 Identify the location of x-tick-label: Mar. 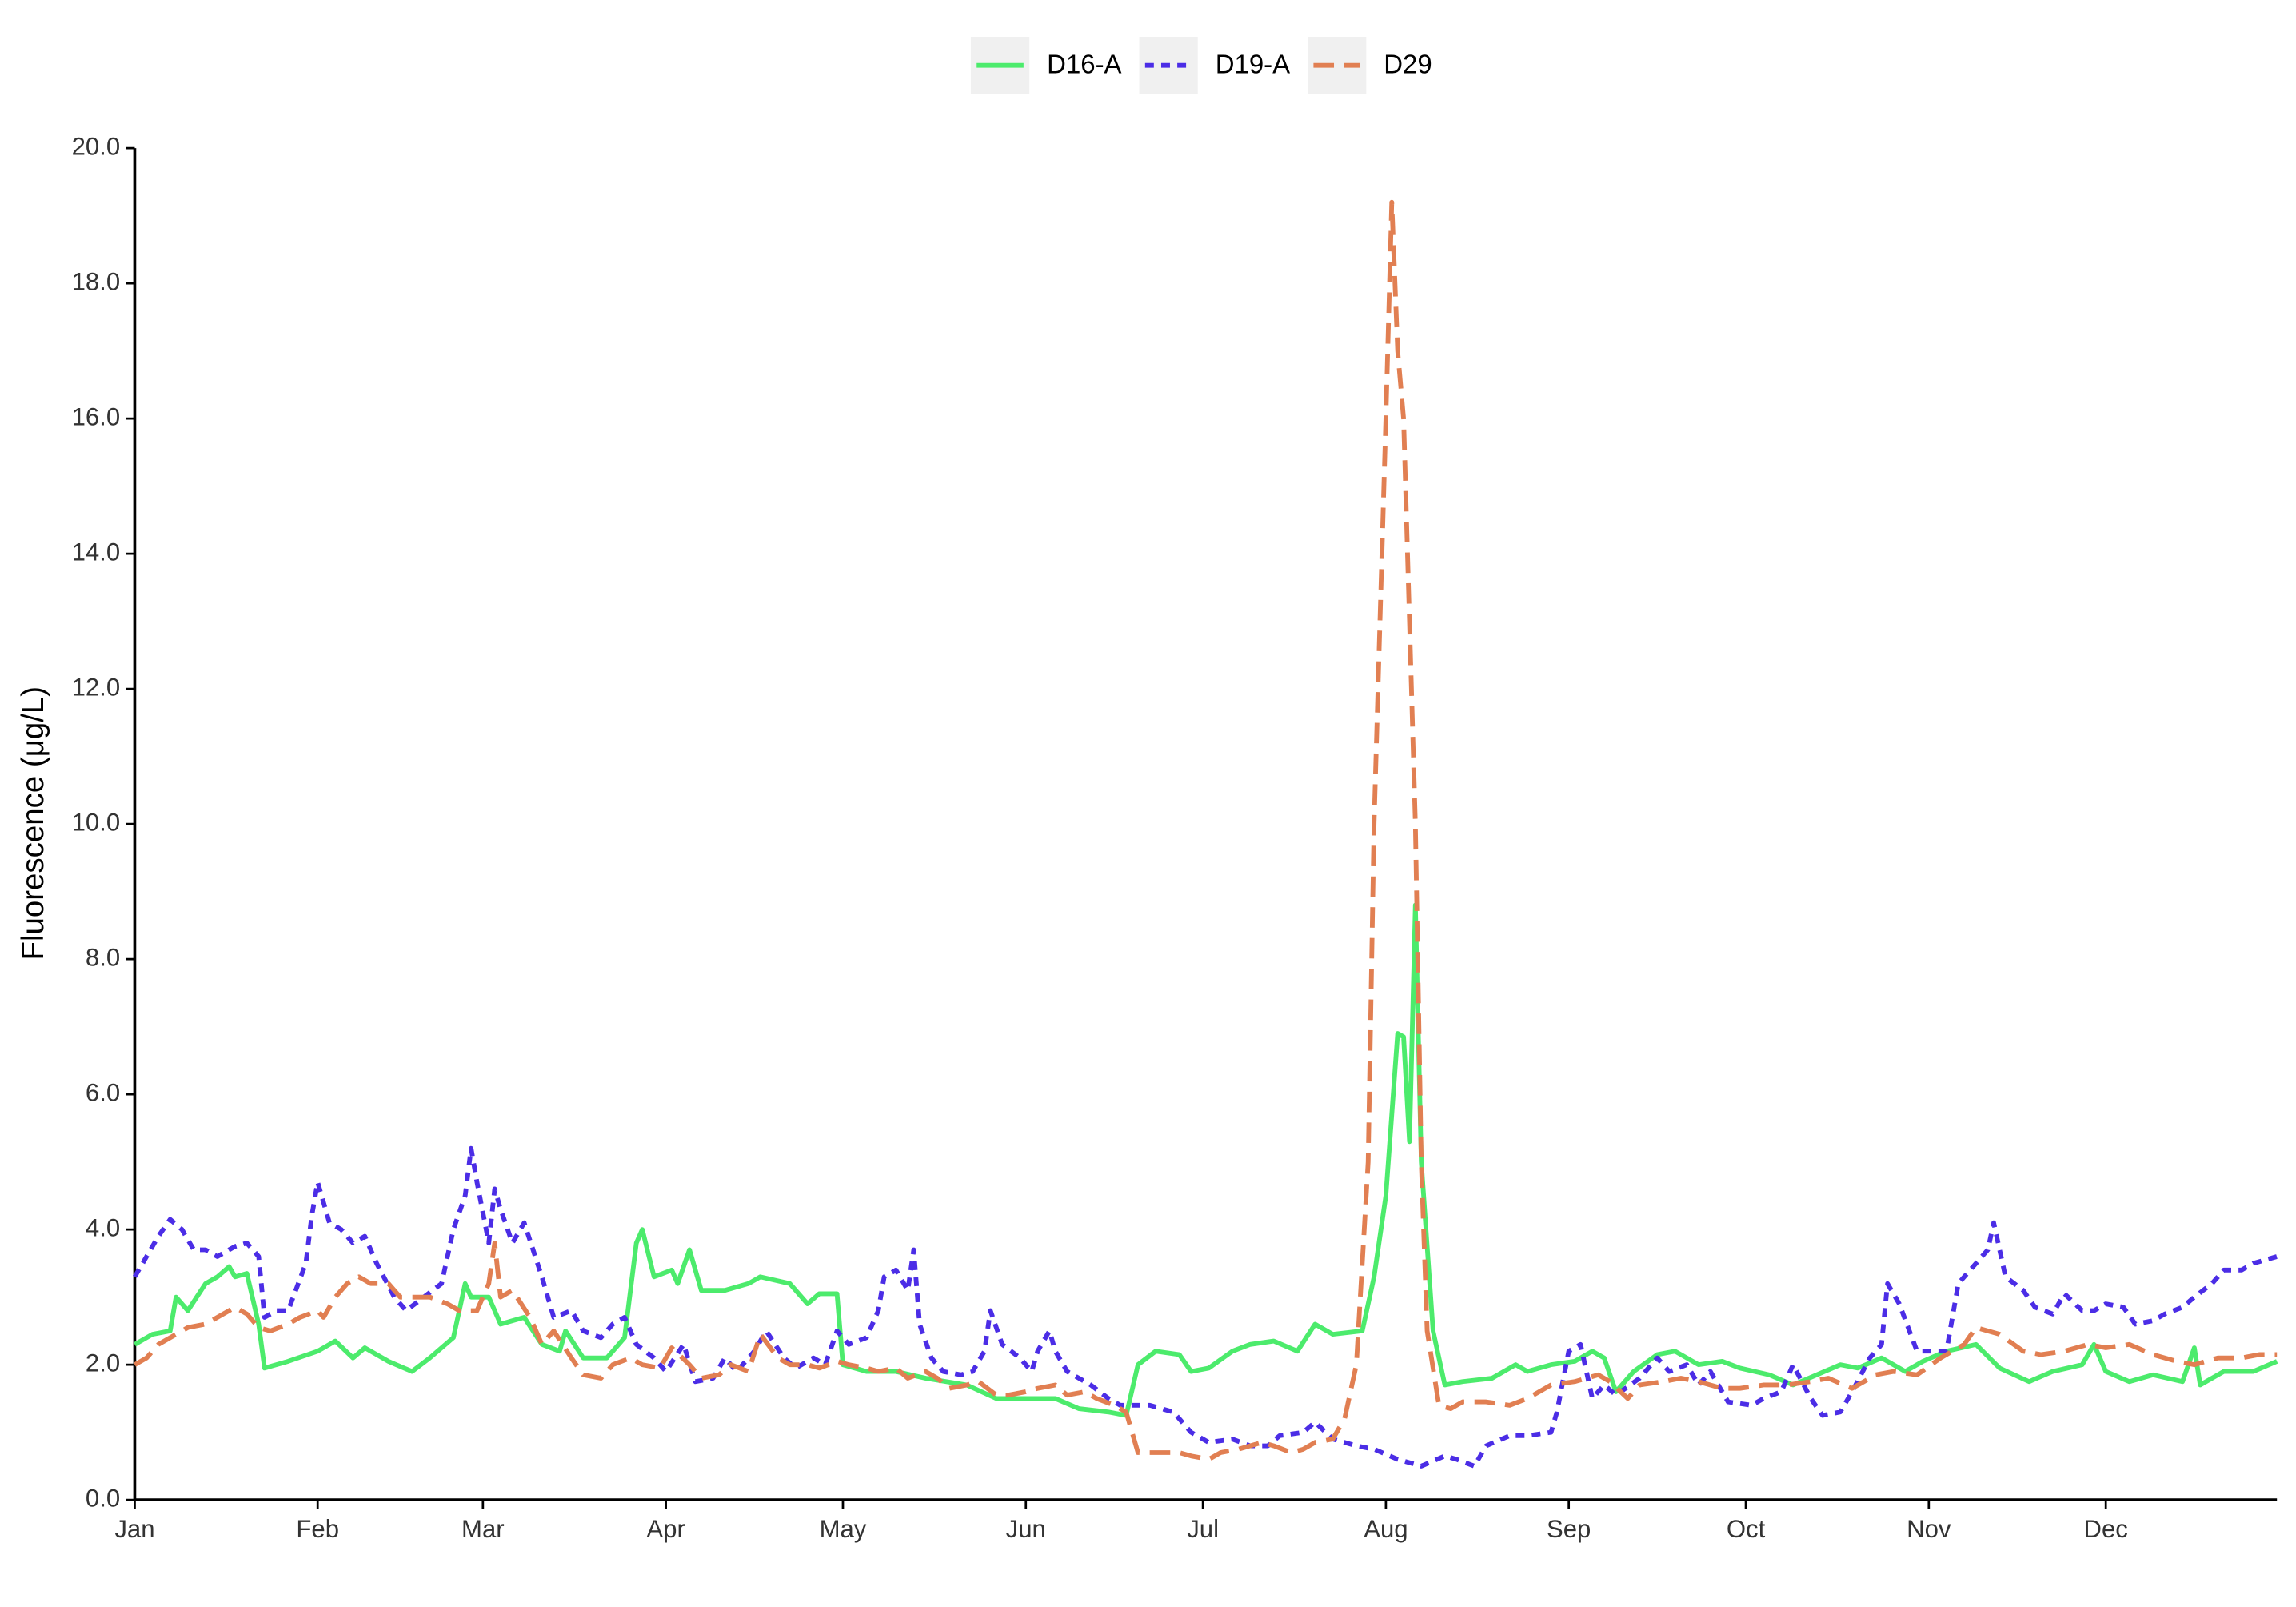
(483, 1529).